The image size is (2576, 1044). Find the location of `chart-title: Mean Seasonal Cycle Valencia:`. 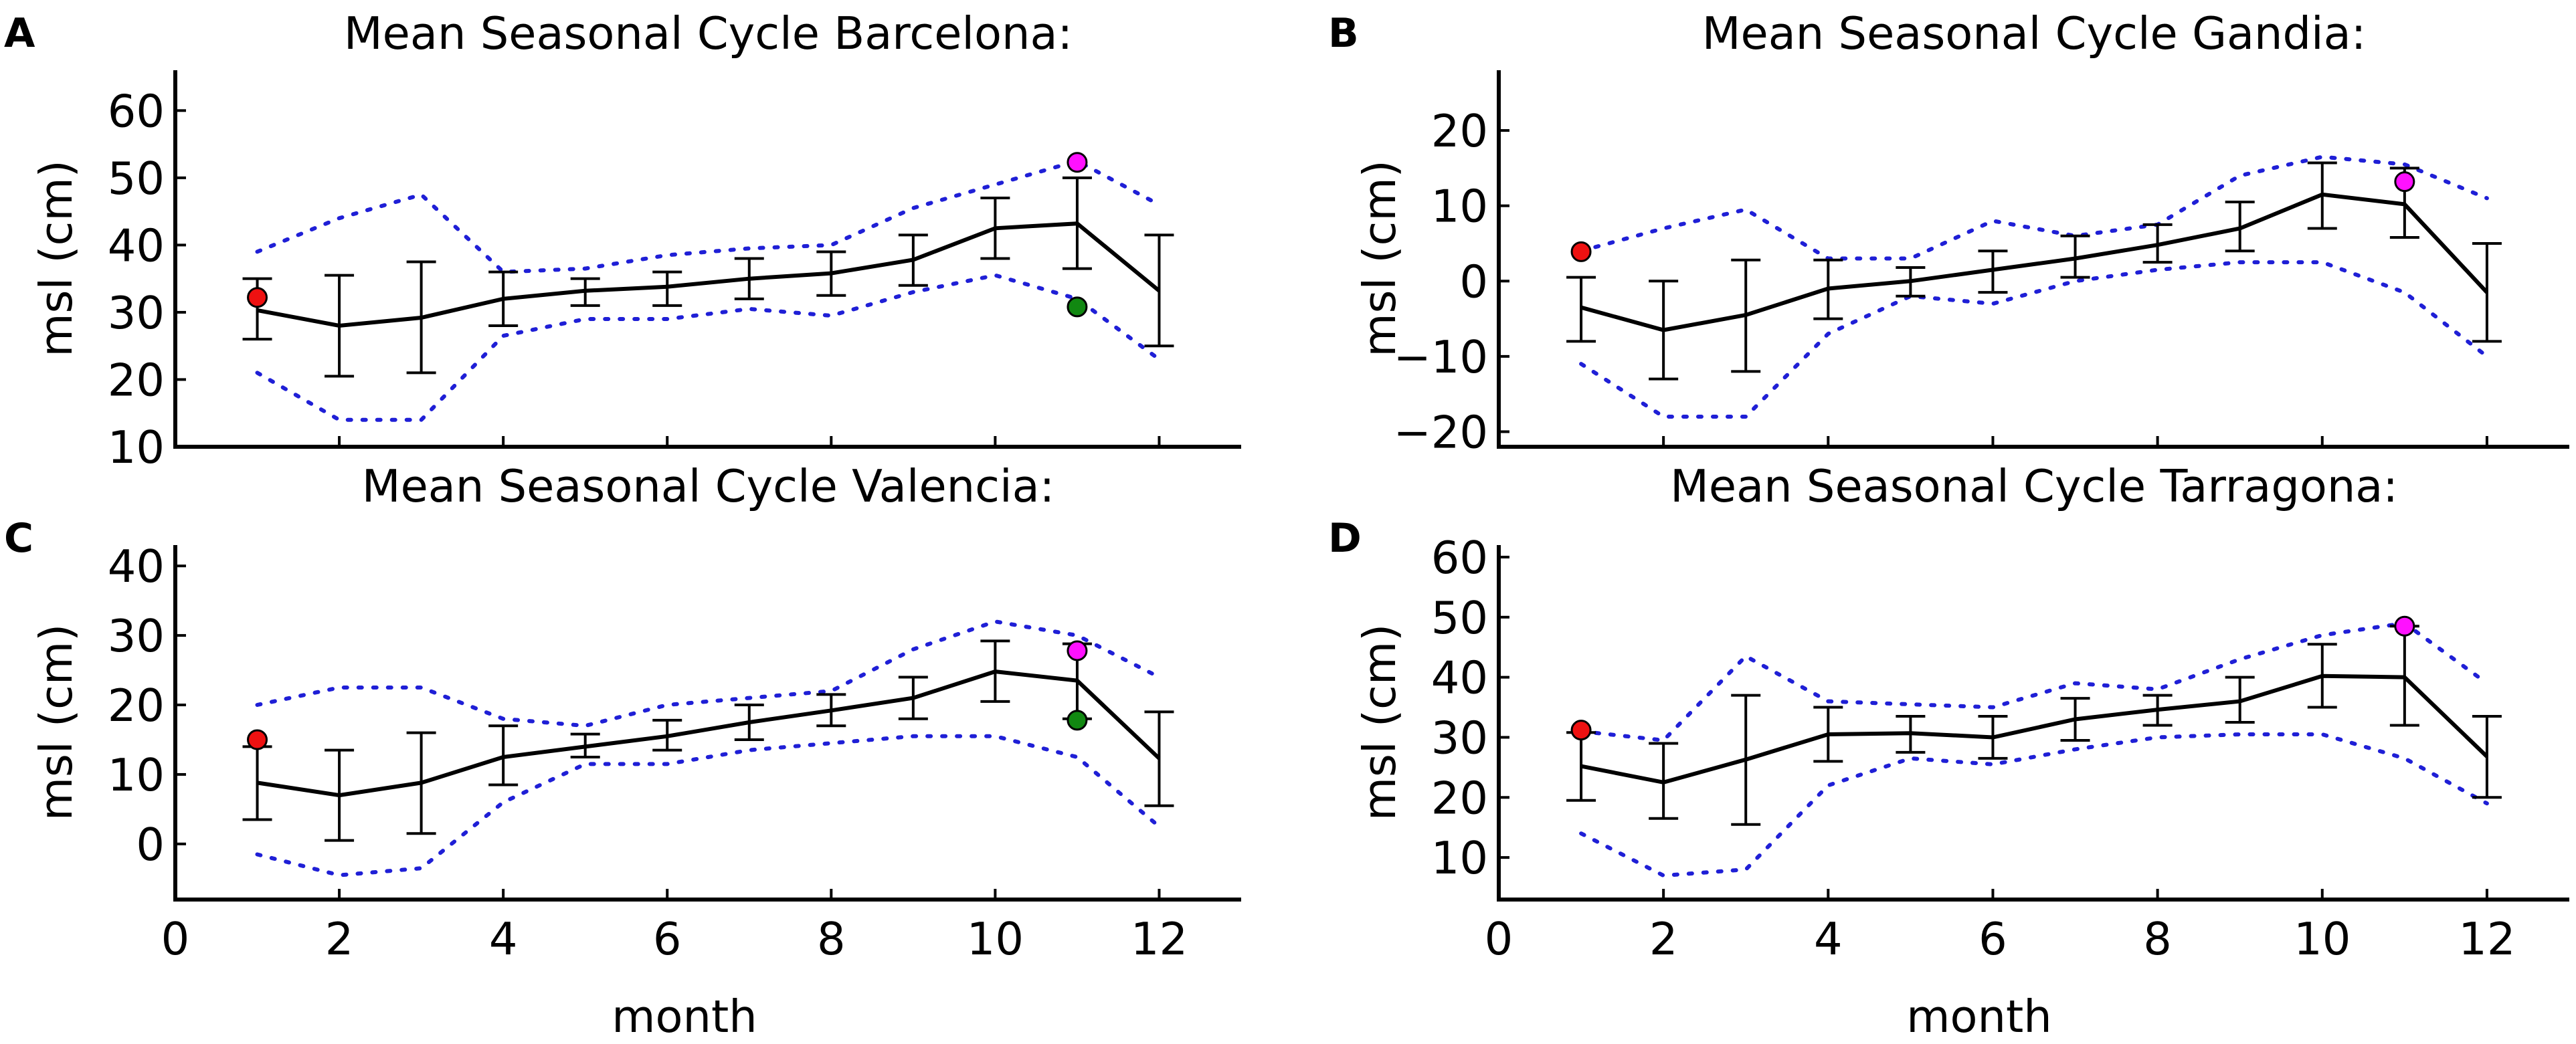

chart-title: Mean Seasonal Cycle Valencia: is located at coordinates (708, 486).